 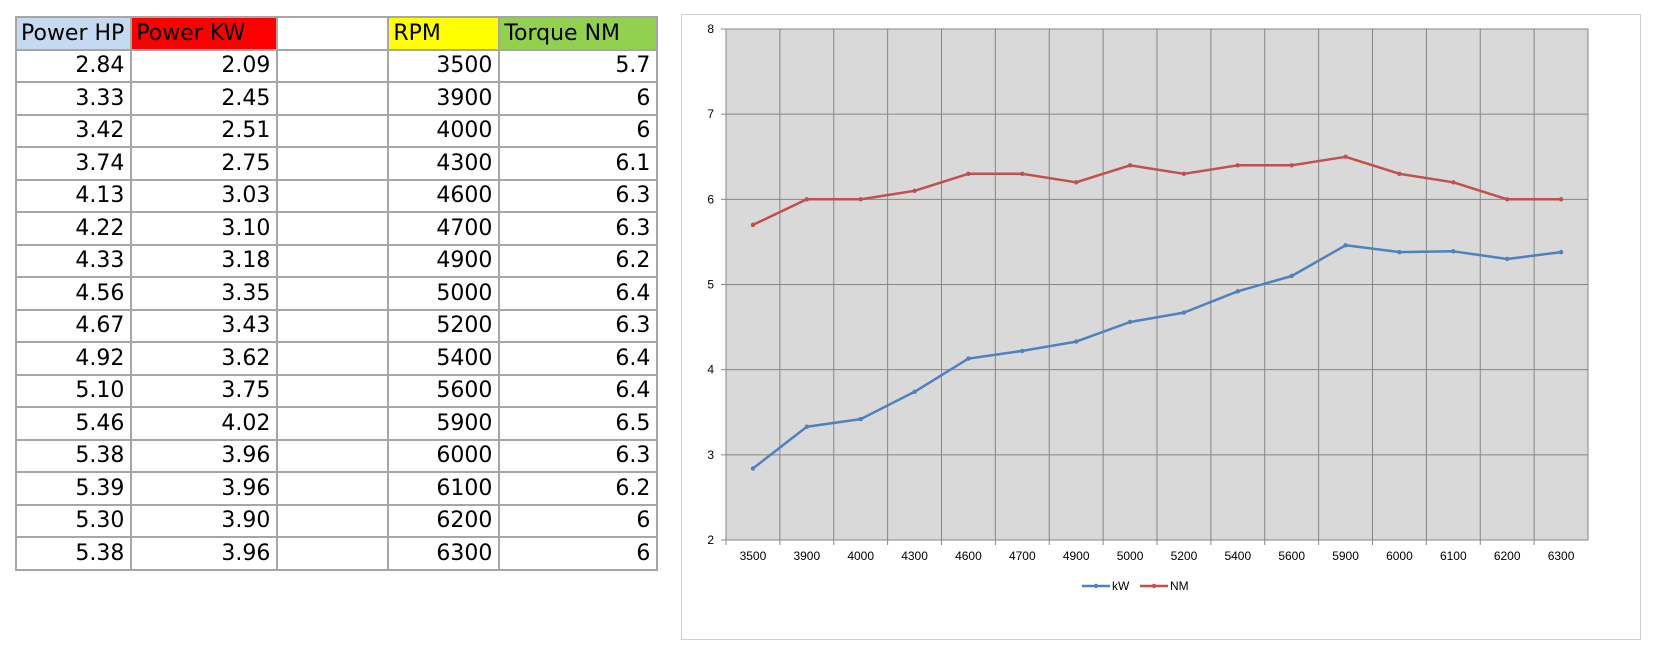 I want to click on table-cell: 3.75, so click(x=204, y=390).